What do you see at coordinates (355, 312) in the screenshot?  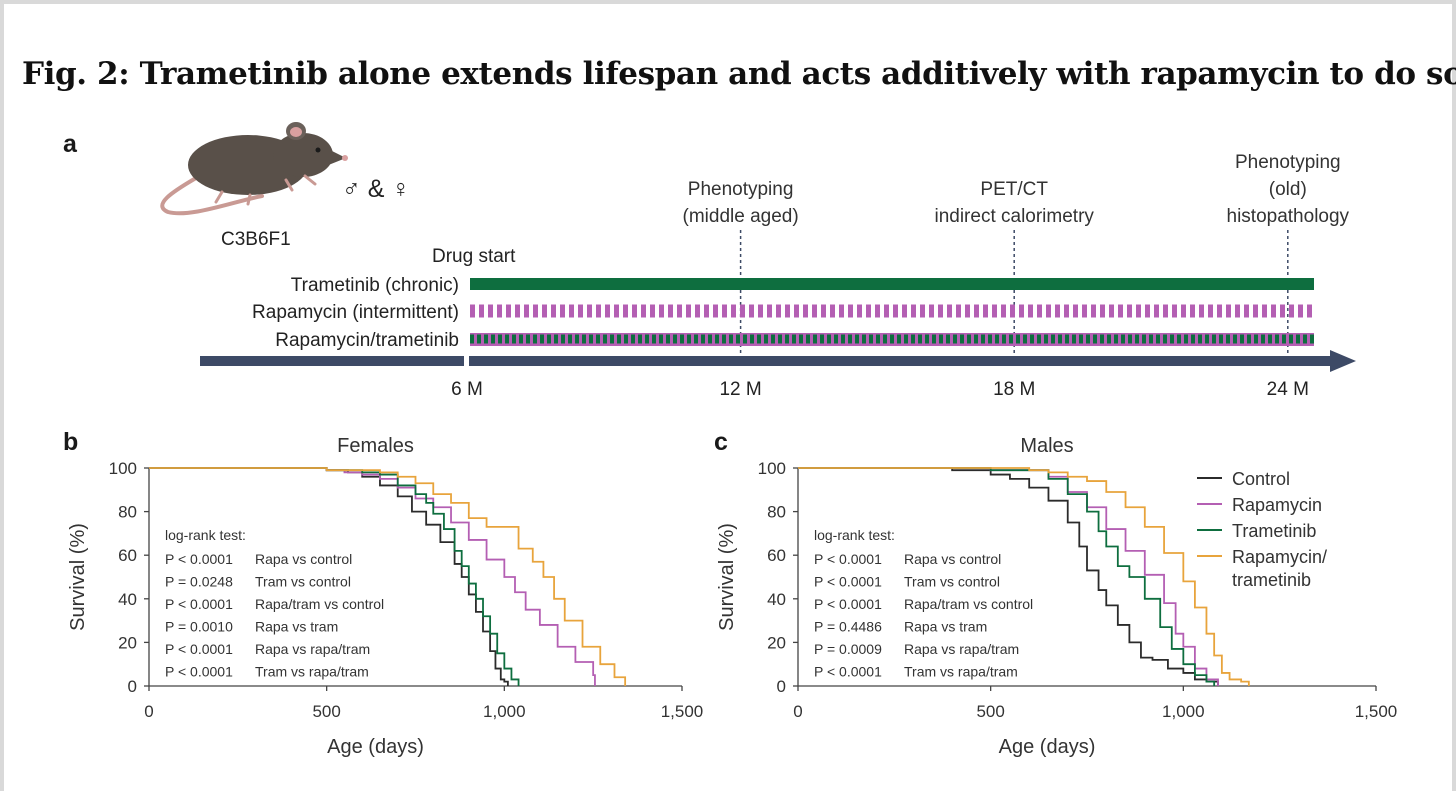 I see `treatment-label-1: Rapamycin (intermittent)` at bounding box center [355, 312].